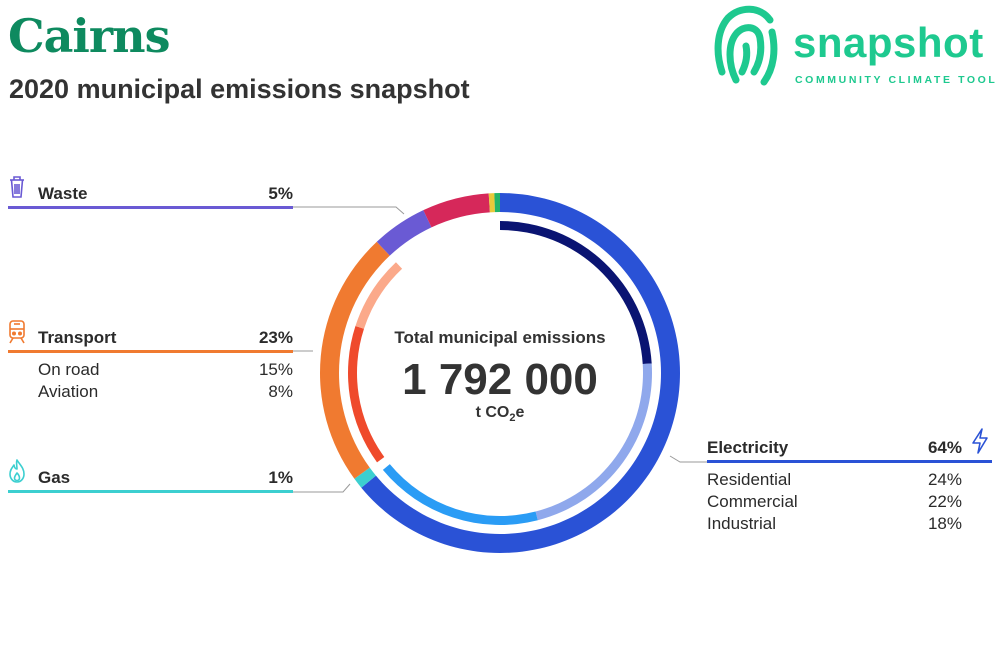  Describe the element at coordinates (348, 210) in the screenshot. I see `waste-leader-line` at that location.